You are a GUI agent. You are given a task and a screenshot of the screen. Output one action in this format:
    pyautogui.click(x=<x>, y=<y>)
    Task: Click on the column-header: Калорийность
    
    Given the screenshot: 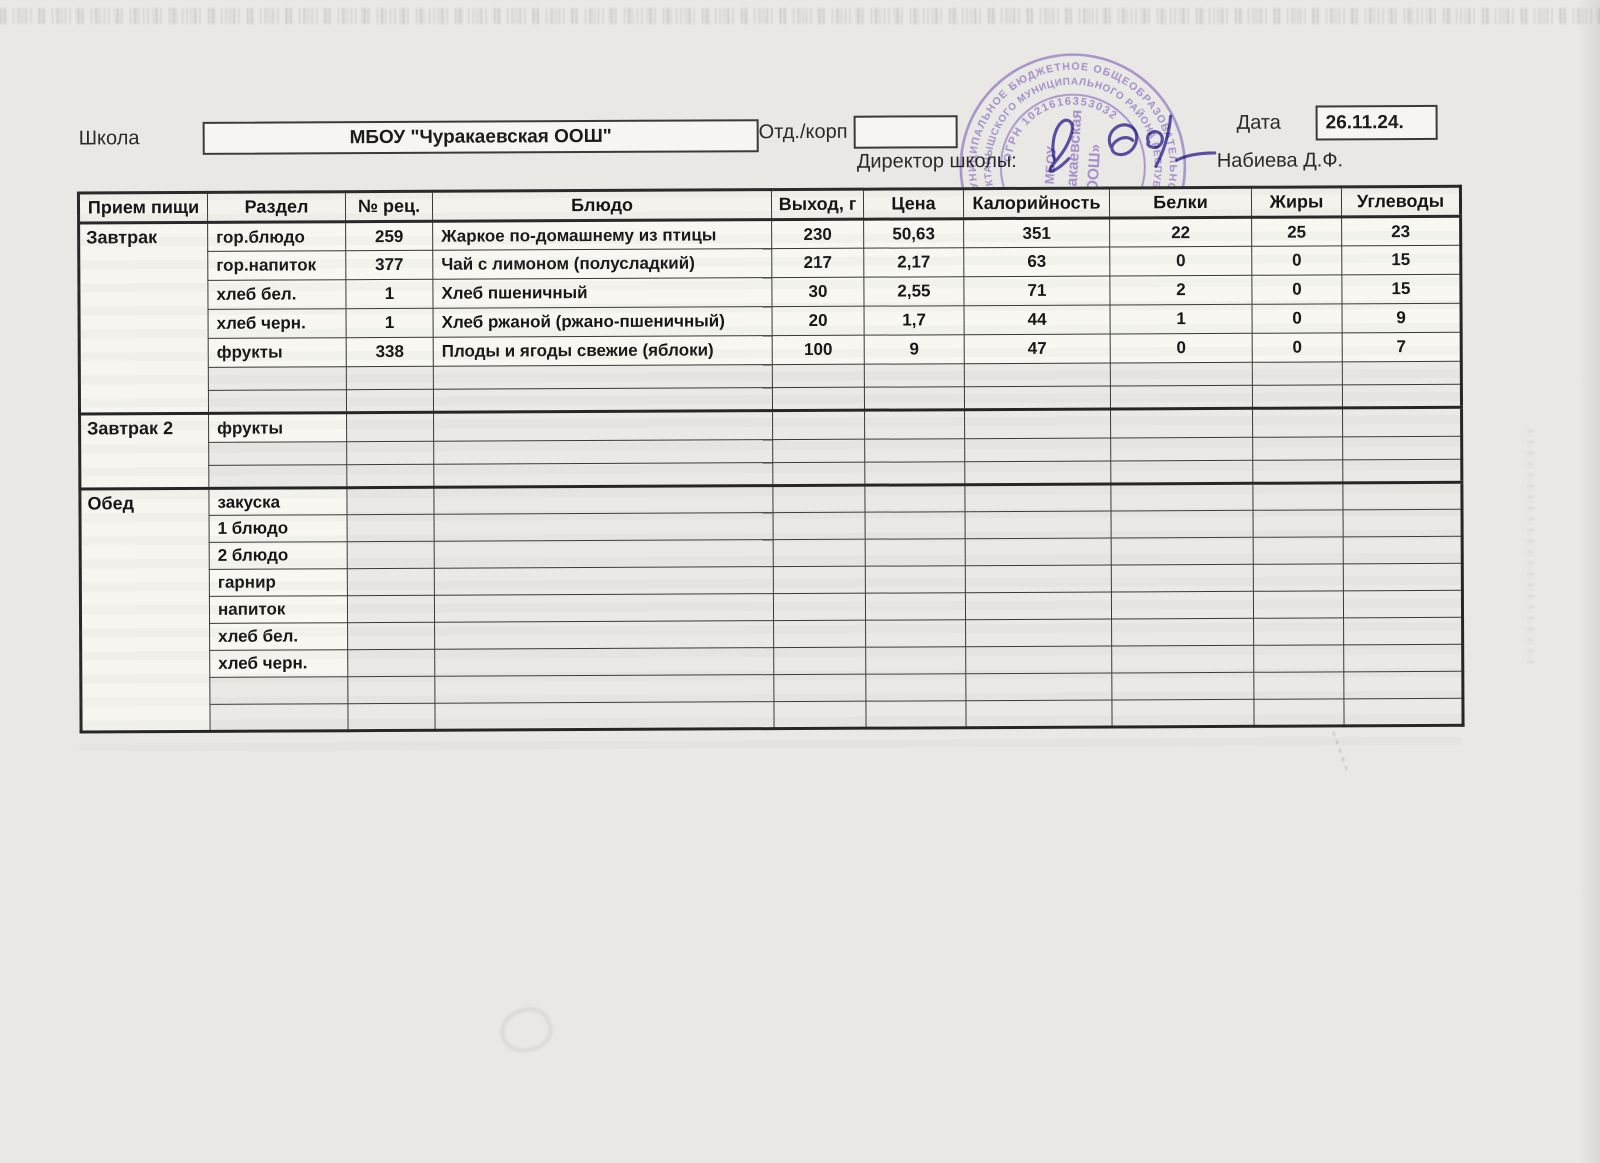 What is the action you would take?
    pyautogui.click(x=1036, y=203)
    